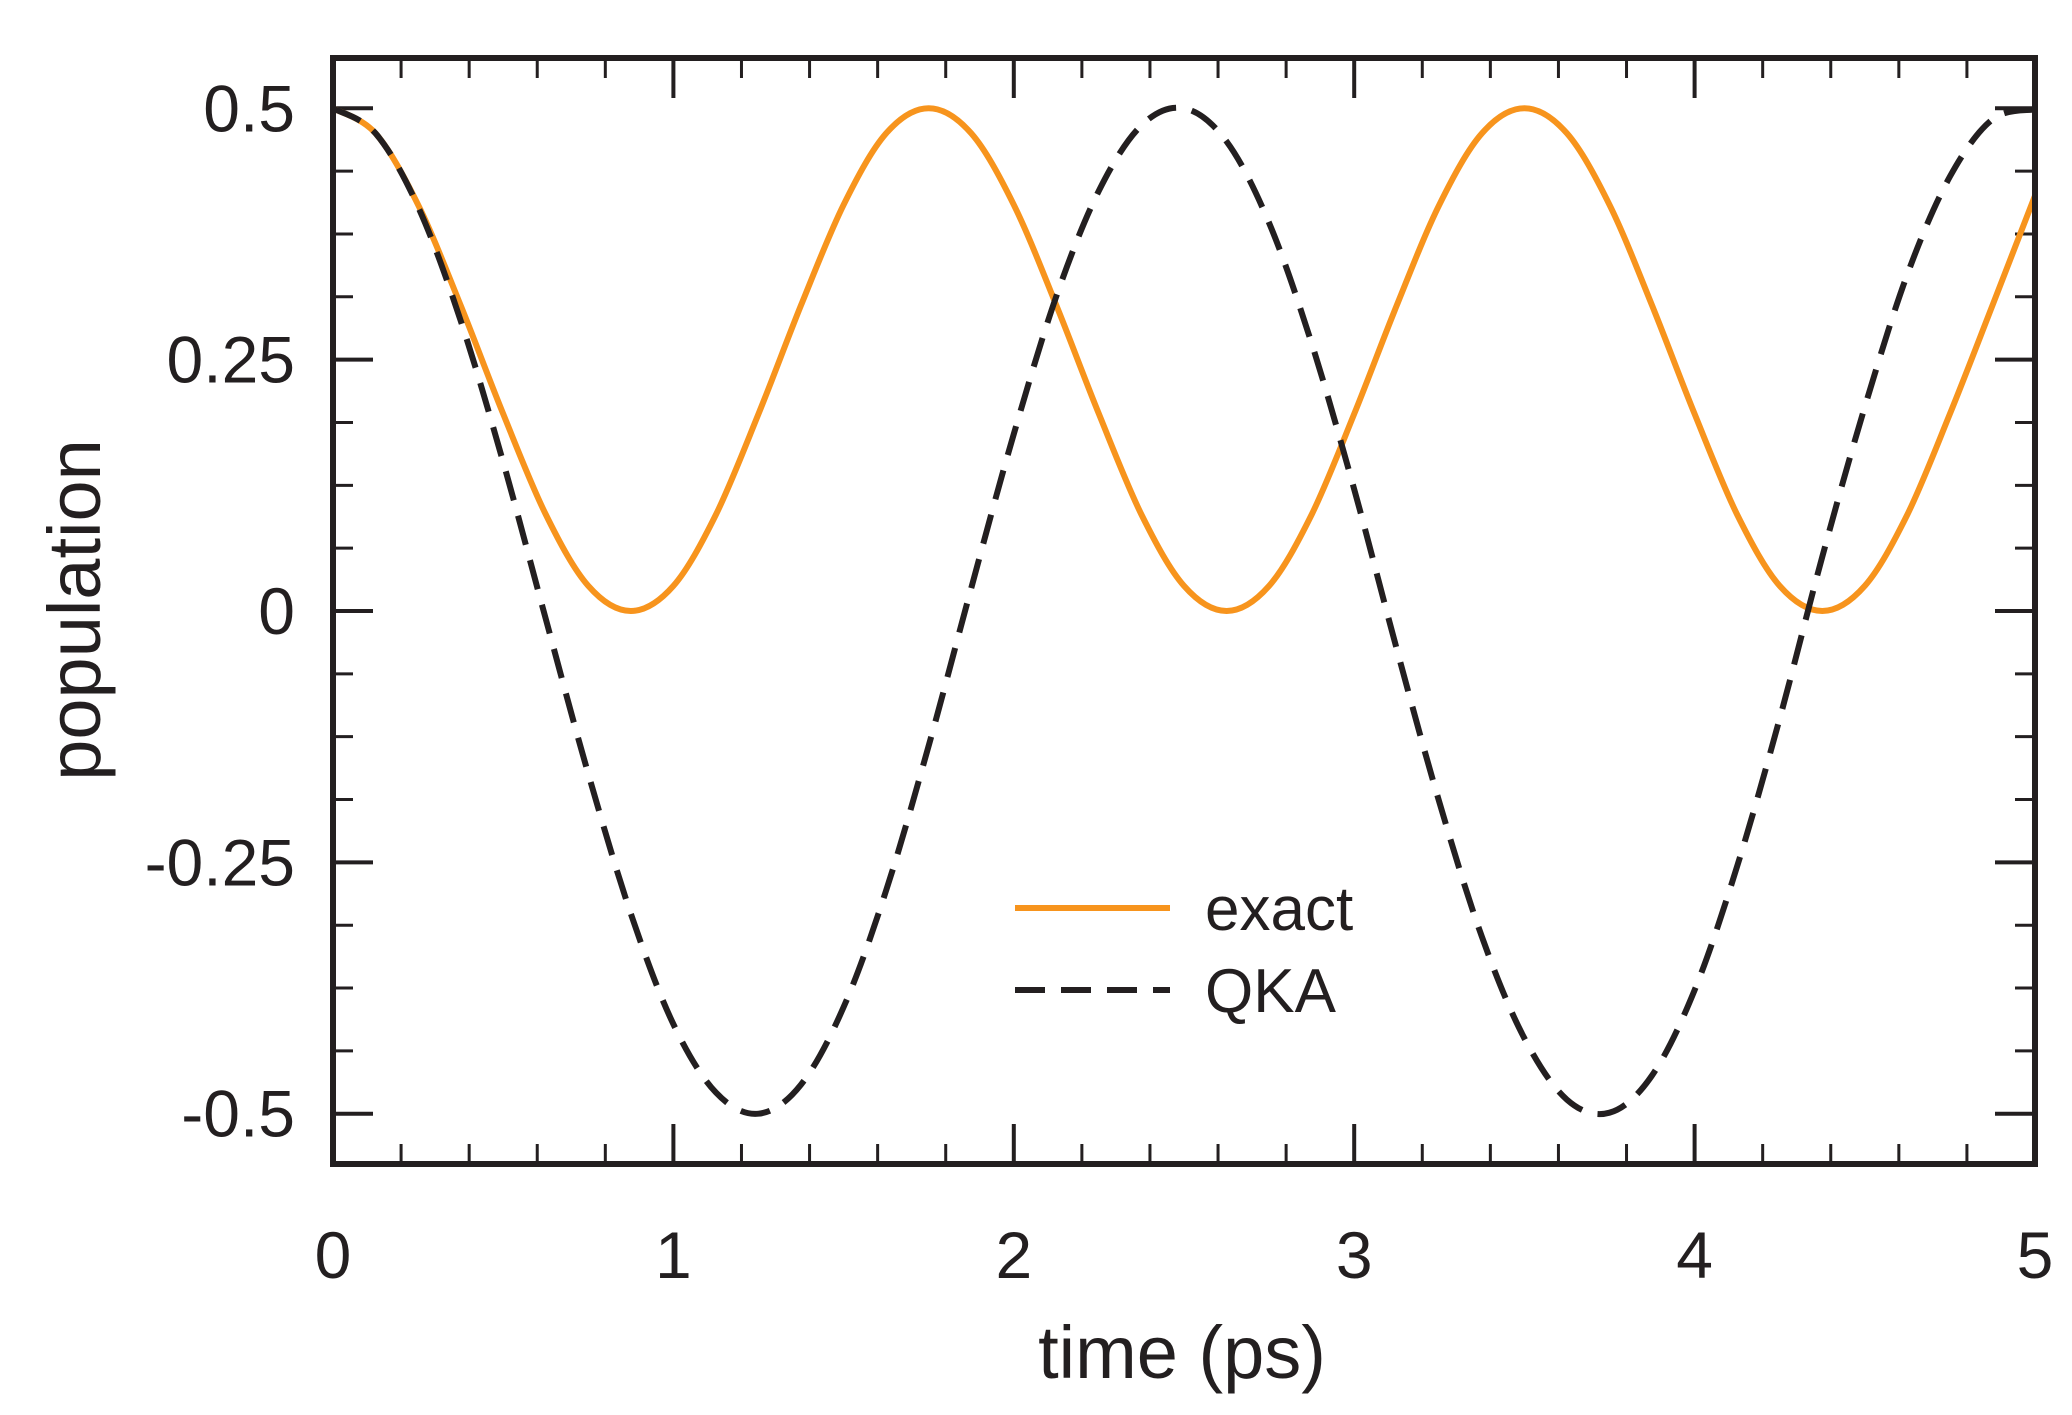 This screenshot has width=2072, height=1415. Describe the element at coordinates (673, 1255) in the screenshot. I see `x-tick-label: 1` at that location.